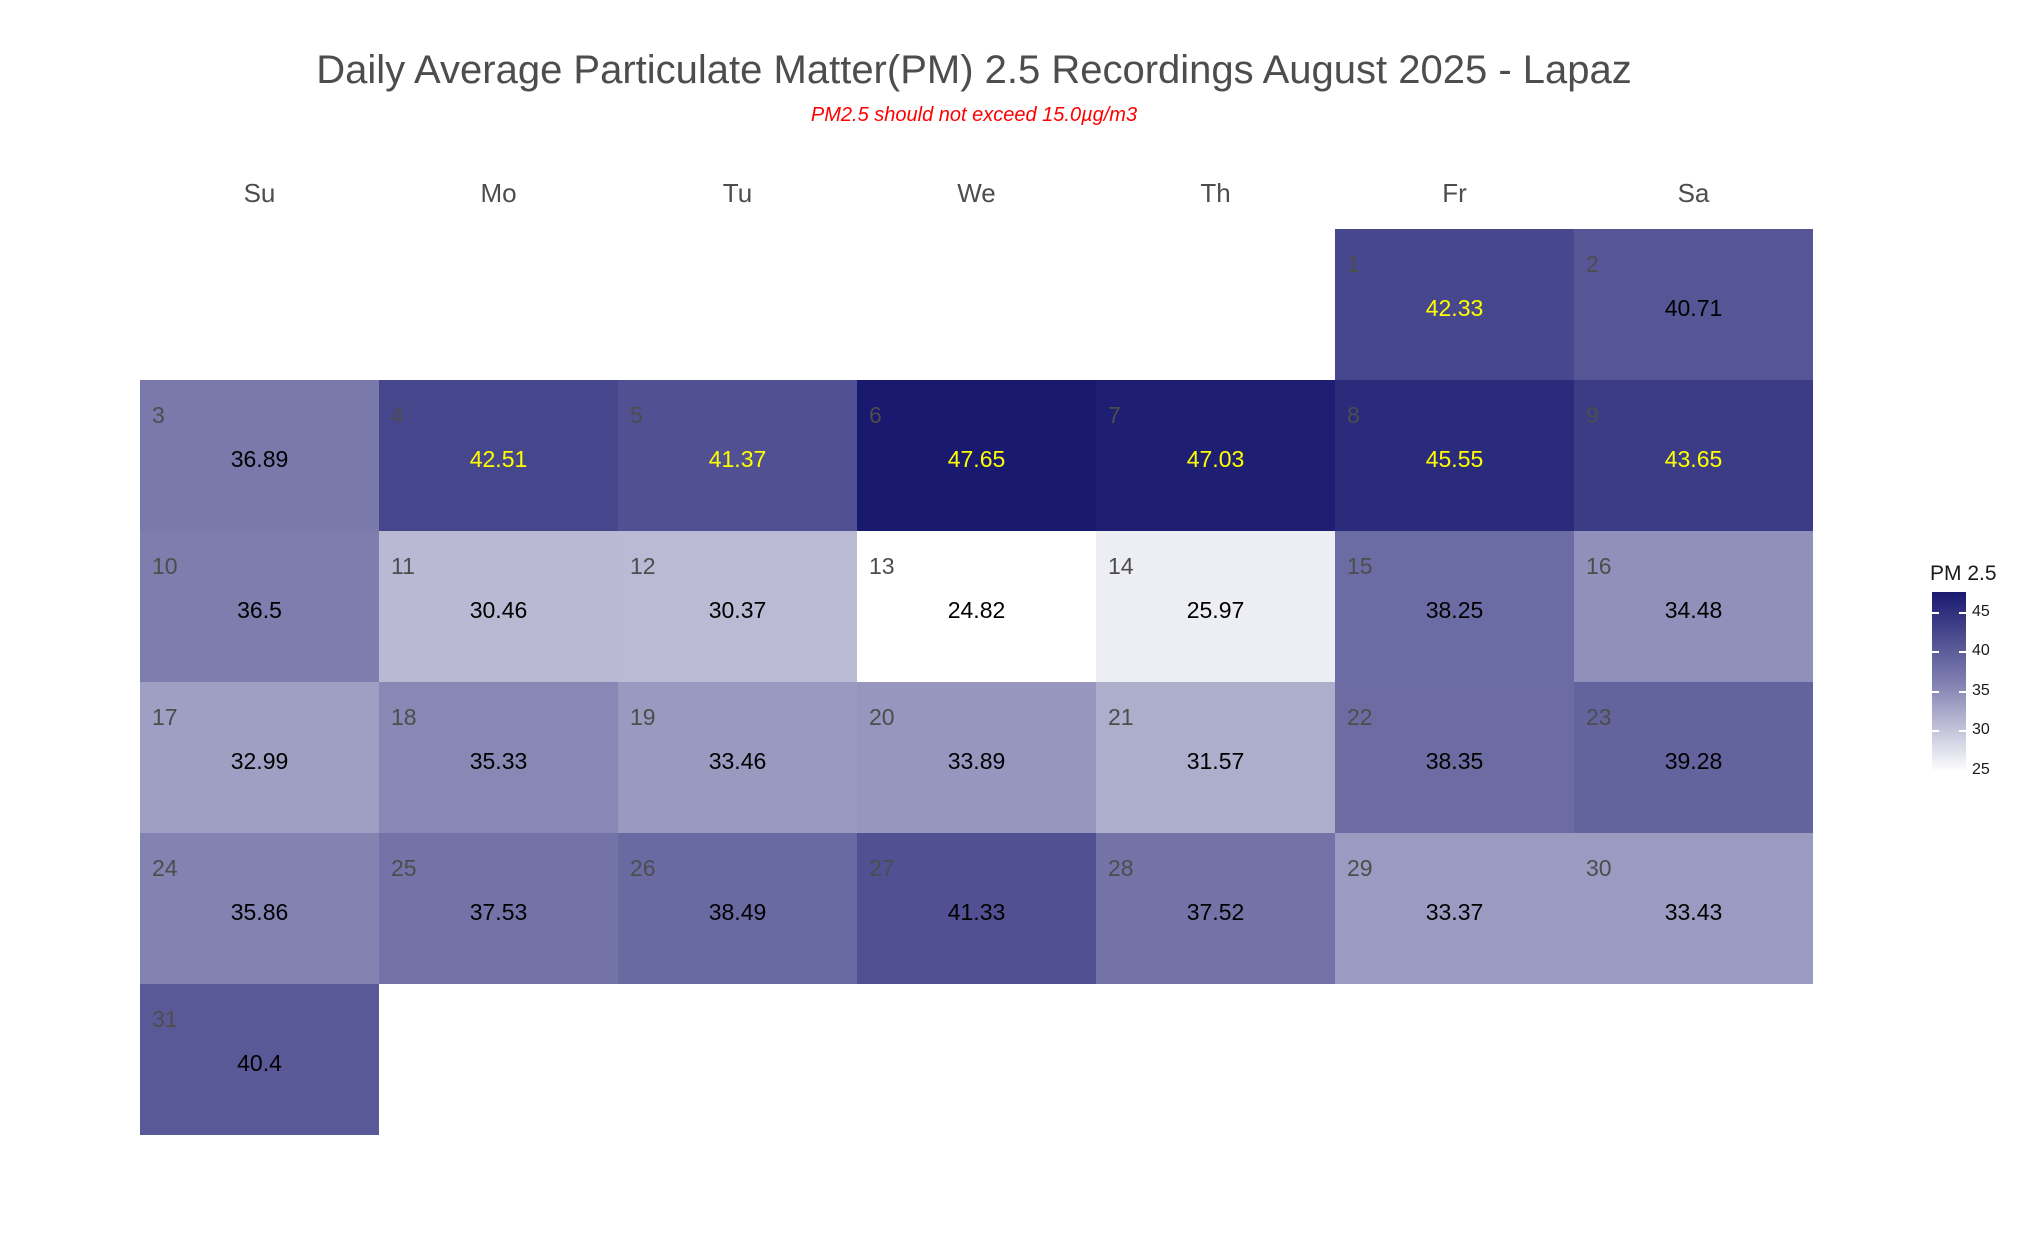 The height and width of the screenshot is (1245, 2028). Describe the element at coordinates (498, 912) in the screenshot. I see `pm25-value-label: 37.53` at that location.